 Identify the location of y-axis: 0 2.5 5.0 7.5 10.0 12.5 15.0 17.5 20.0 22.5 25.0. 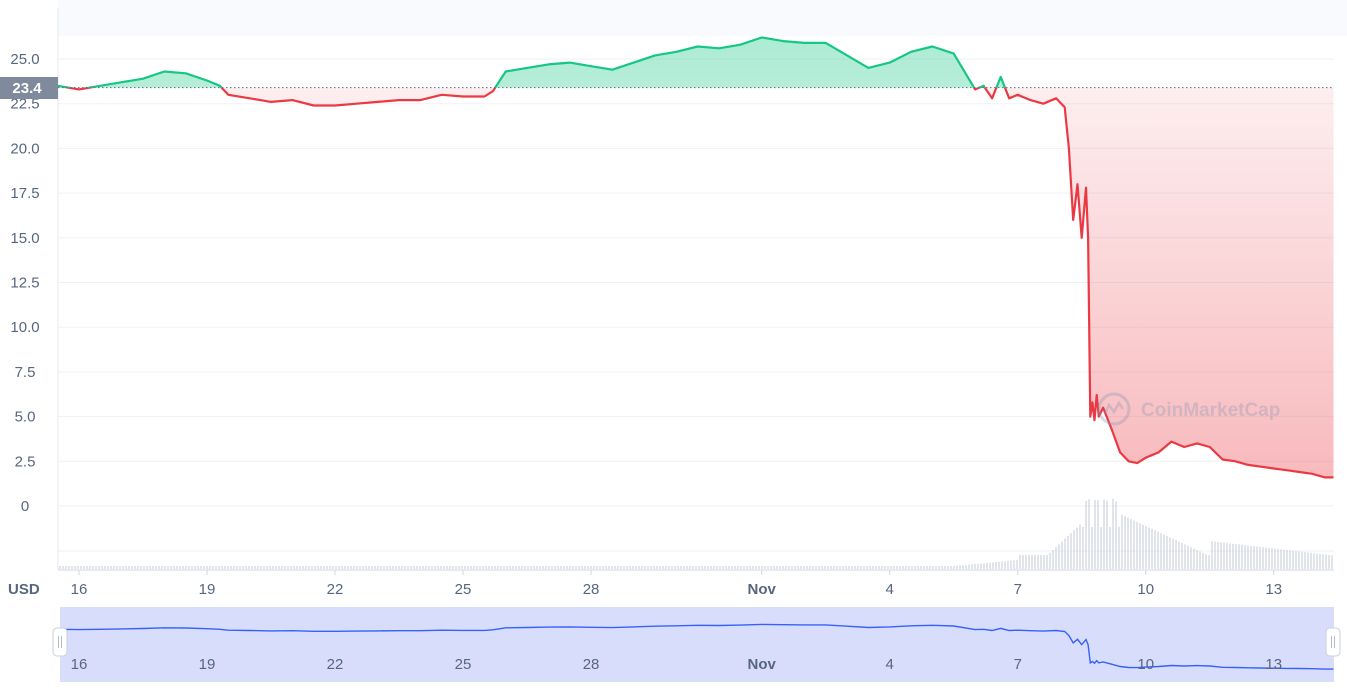
(24, 283).